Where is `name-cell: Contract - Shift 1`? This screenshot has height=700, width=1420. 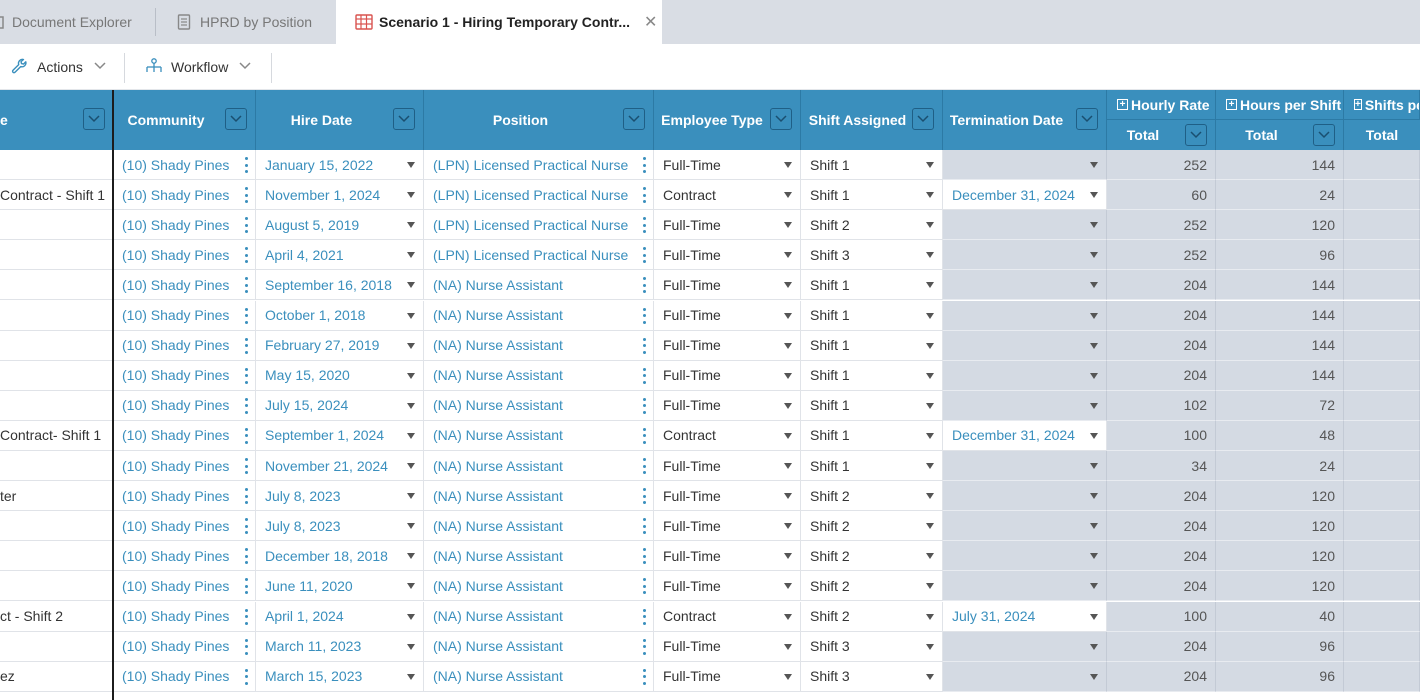 name-cell: Contract - Shift 1 is located at coordinates (56, 195).